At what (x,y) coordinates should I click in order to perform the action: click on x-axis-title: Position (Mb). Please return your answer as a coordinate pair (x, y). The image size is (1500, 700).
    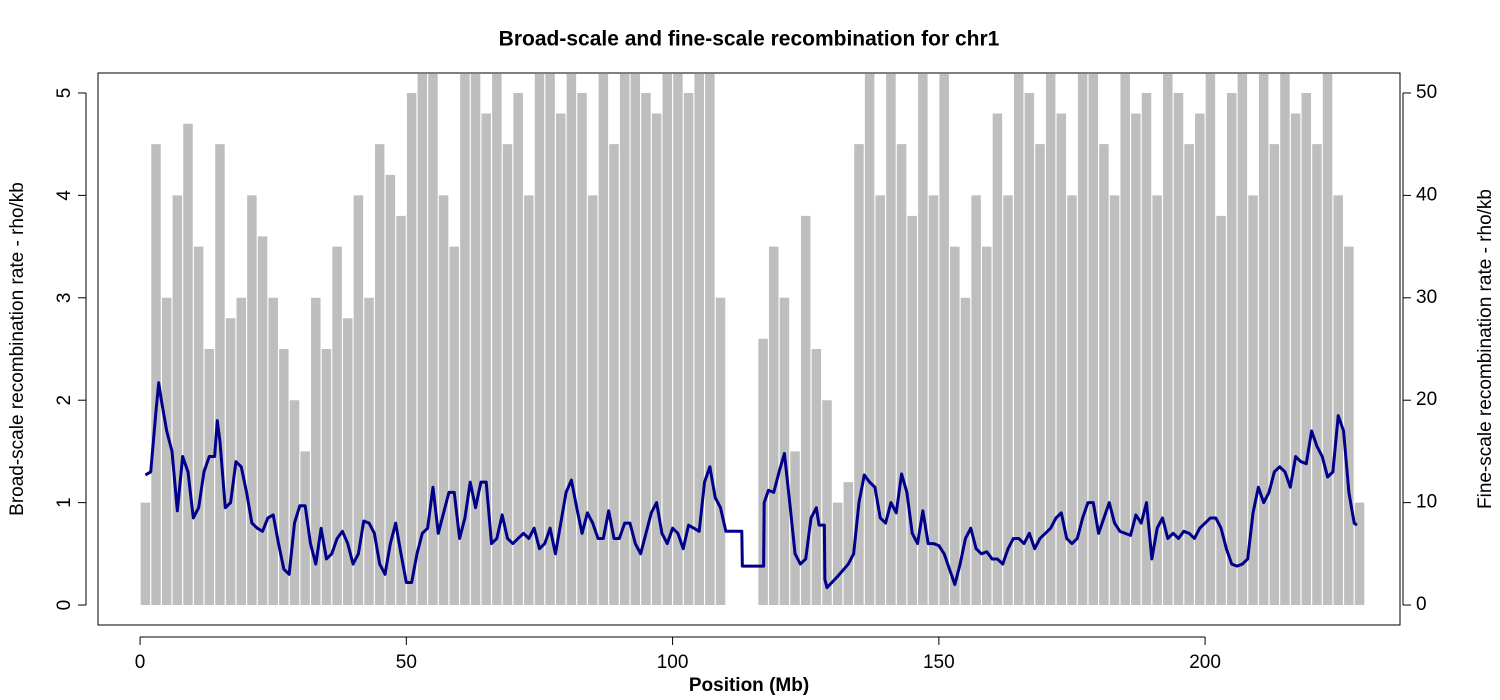
    Looking at the image, I should click on (749, 685).